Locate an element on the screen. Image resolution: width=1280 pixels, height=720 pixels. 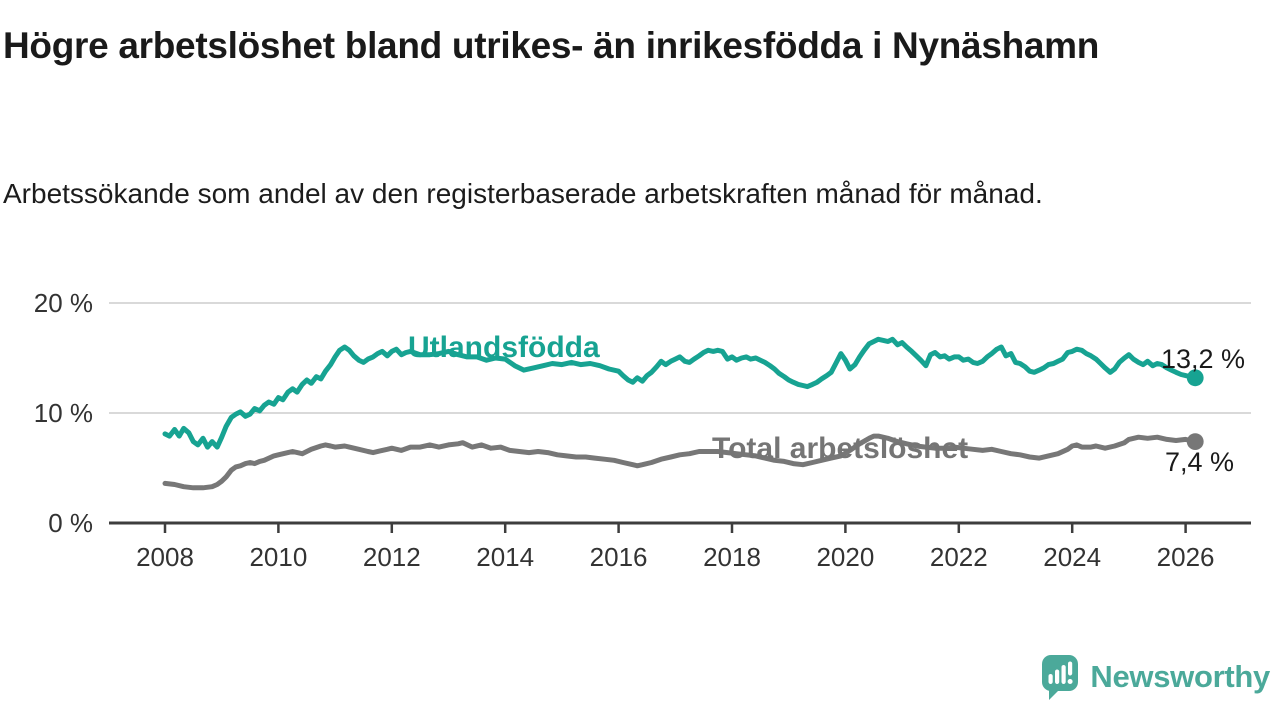
newsworthy-wordmark: Newsworthy is located at coordinates (1180, 676).